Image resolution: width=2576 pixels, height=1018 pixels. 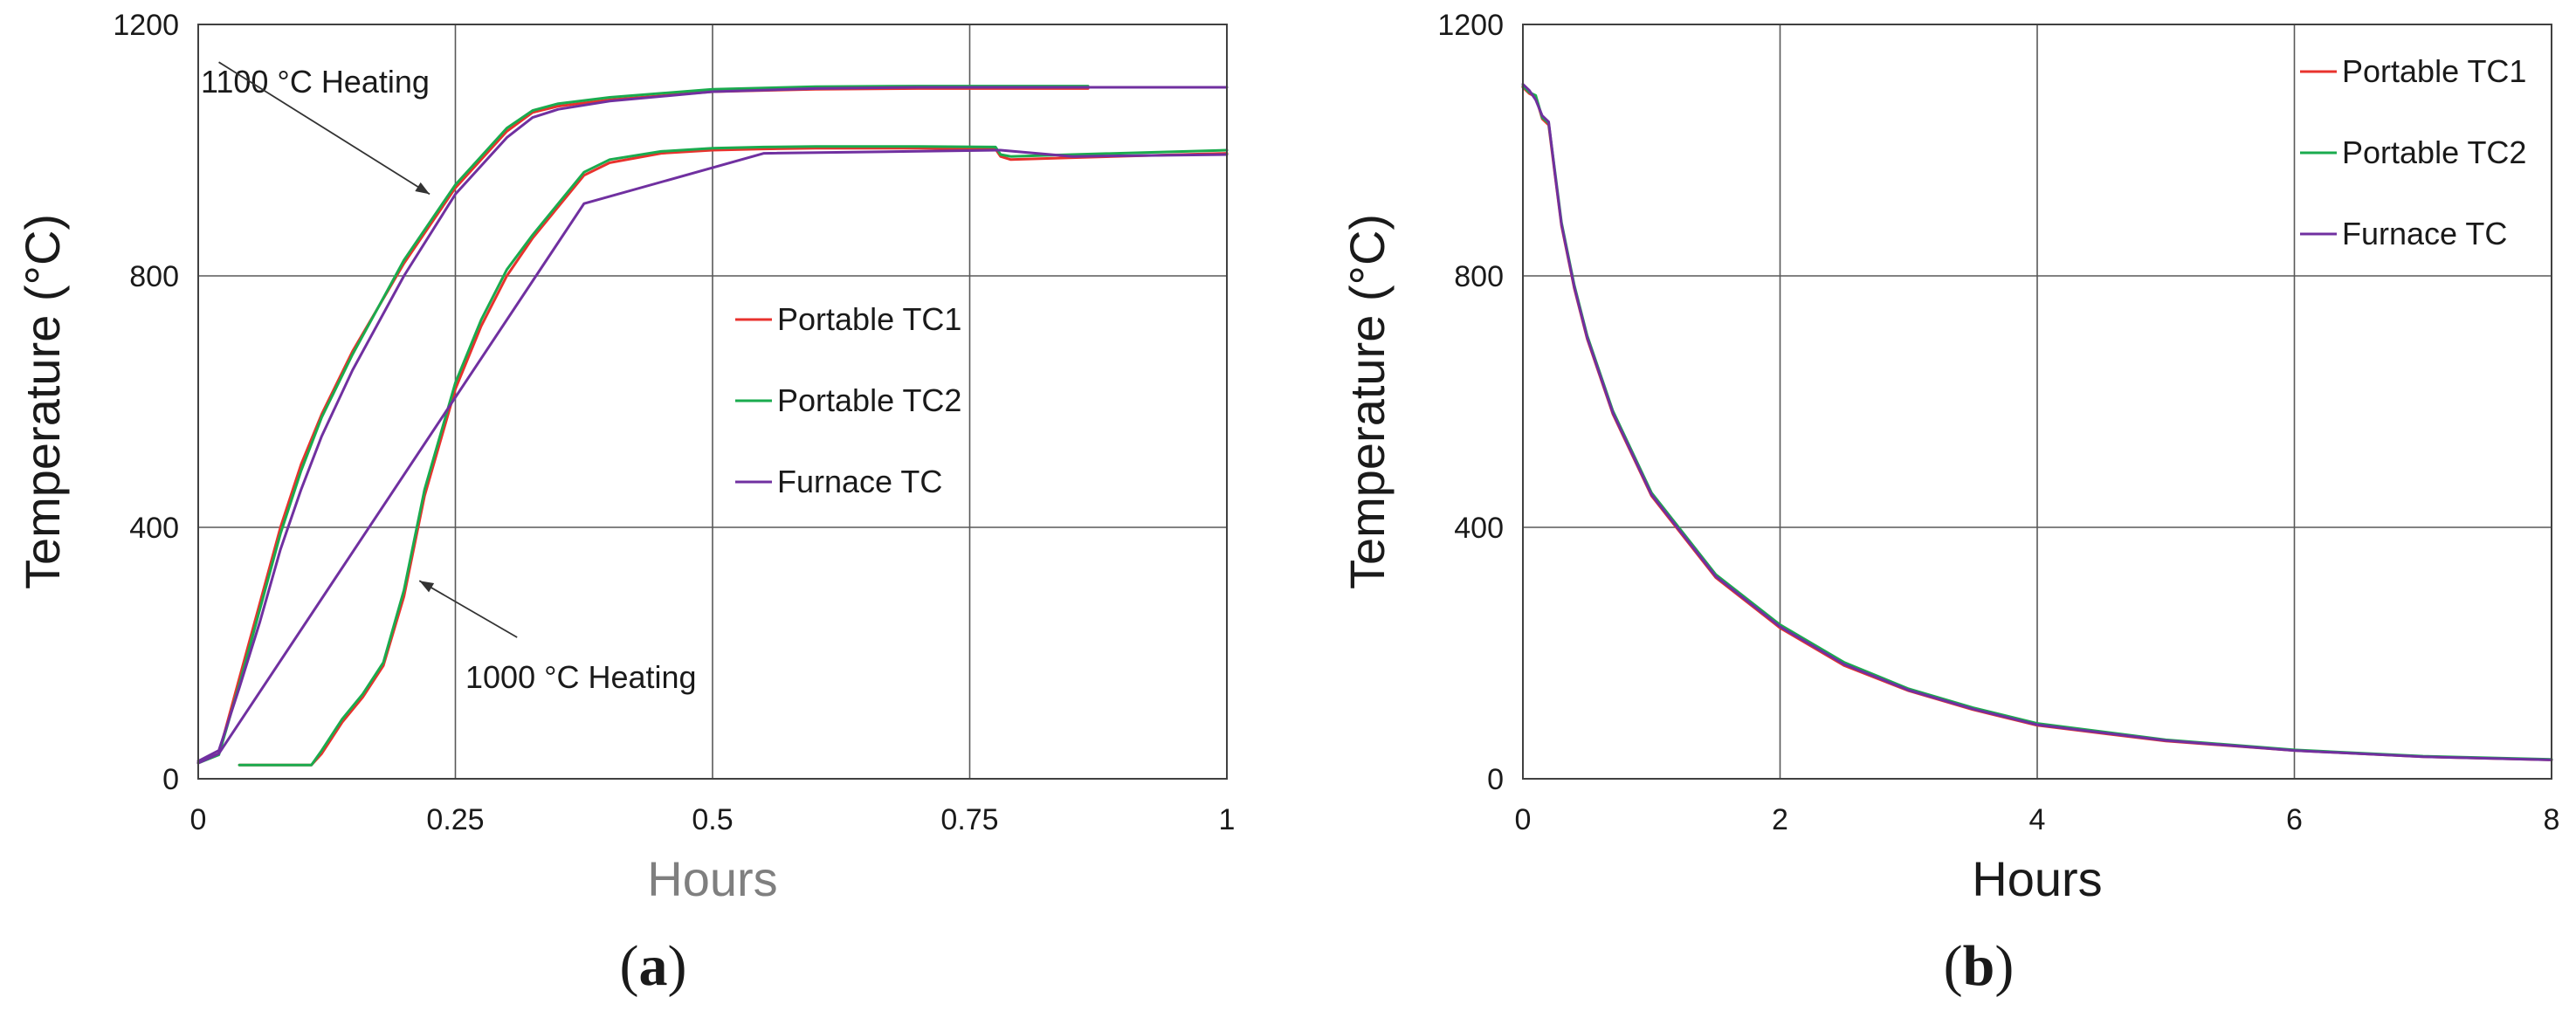 I want to click on x-tick-labels-a: 0 0.25 0.5 0.75 1, so click(x=713, y=819).